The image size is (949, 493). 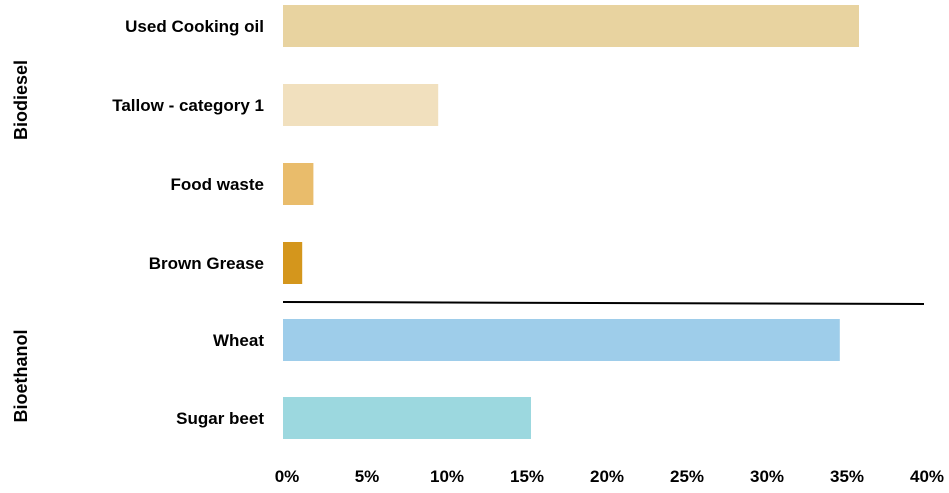 I want to click on x-tick-label: 0%, so click(x=287, y=476).